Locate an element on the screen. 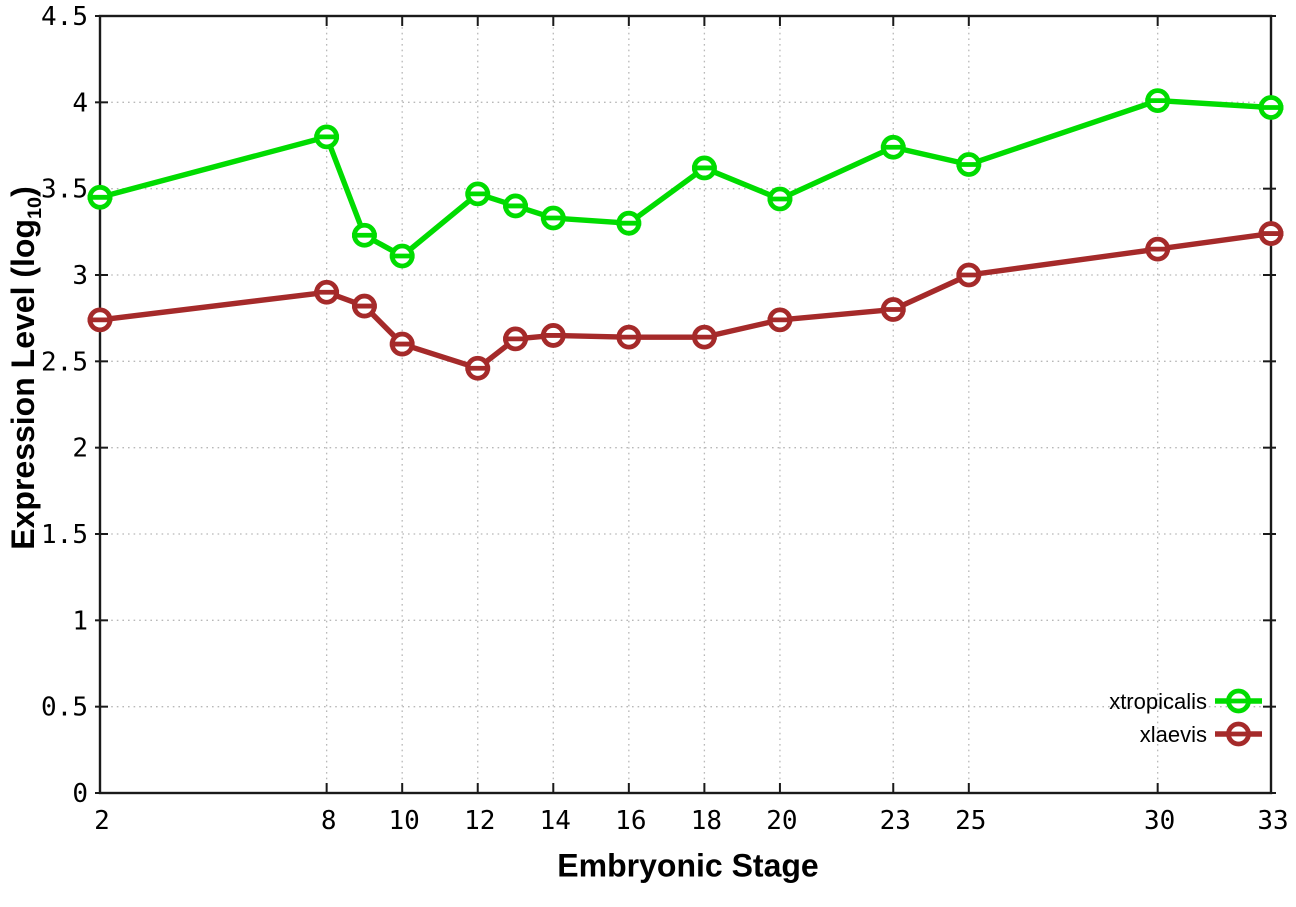 The height and width of the screenshot is (907, 1296). x-tick-label: 12 is located at coordinates (479, 821).